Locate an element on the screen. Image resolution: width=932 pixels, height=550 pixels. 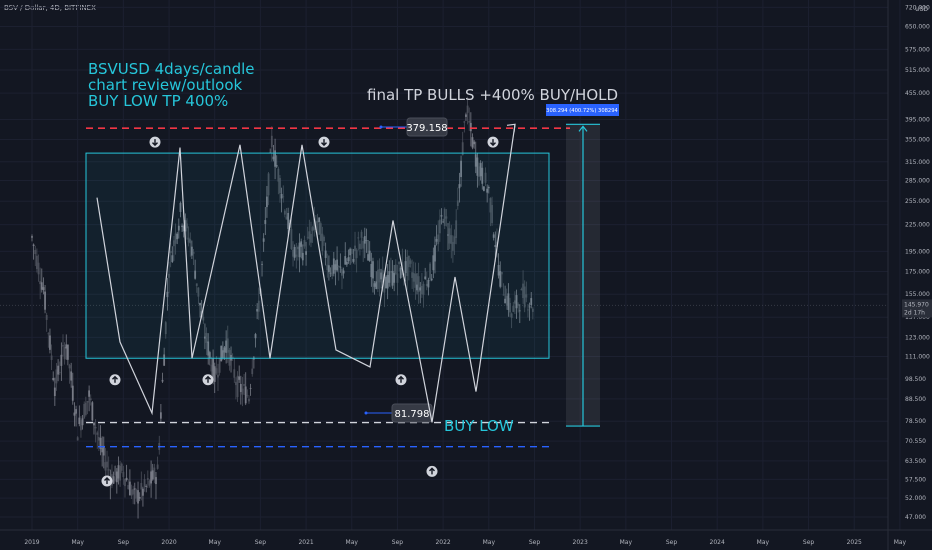
y-tick-label: 98.500 is located at coordinates (915, 379).